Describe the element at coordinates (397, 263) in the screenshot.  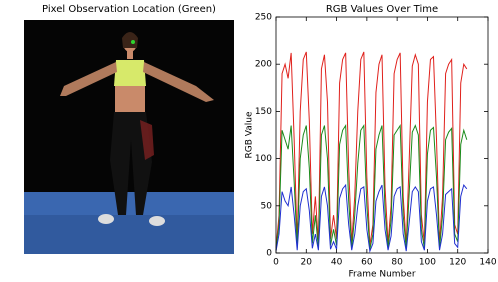
I see `x-tick-label: 80` at that location.